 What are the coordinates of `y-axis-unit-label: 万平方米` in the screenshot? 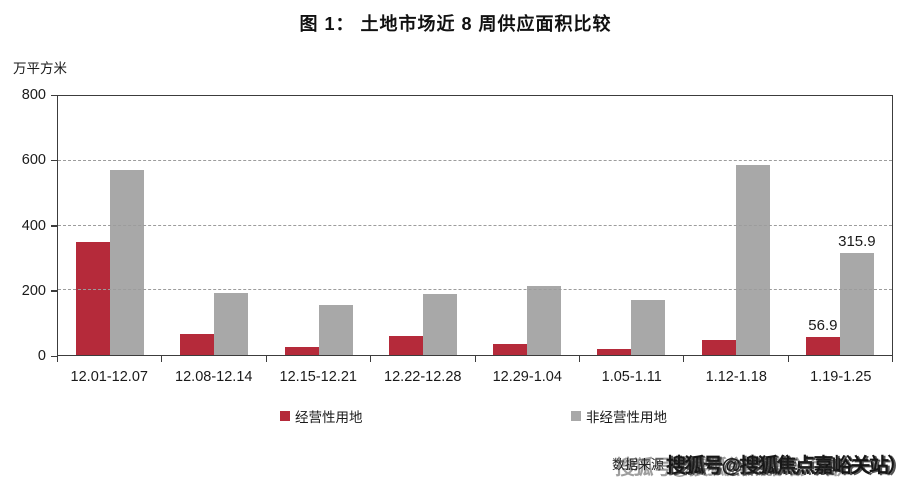 It's located at (40, 68).